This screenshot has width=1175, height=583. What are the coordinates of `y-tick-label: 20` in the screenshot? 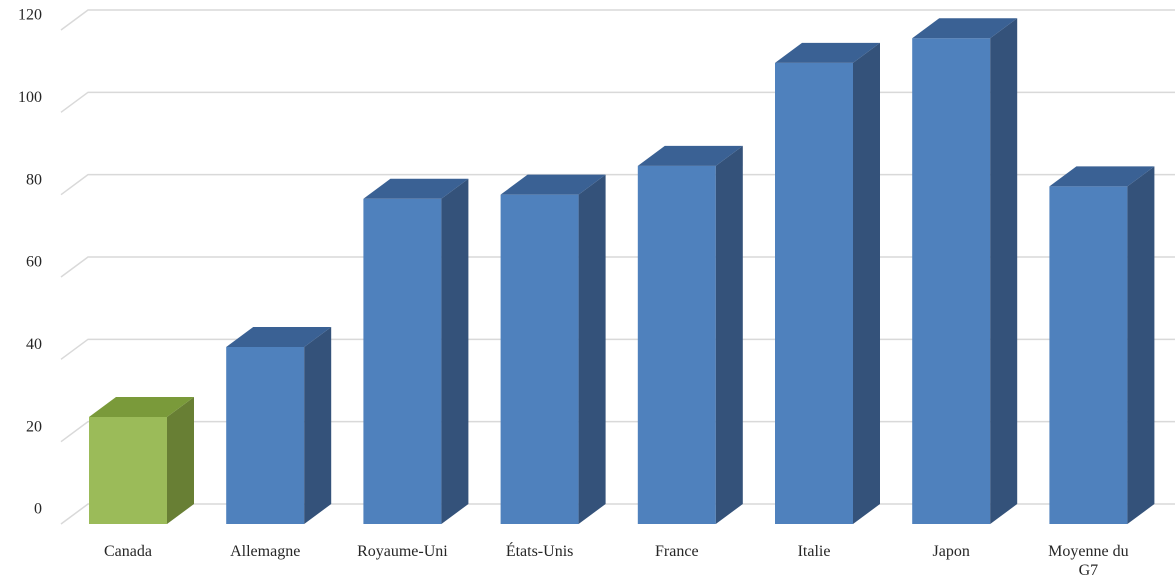 It's located at (34, 426).